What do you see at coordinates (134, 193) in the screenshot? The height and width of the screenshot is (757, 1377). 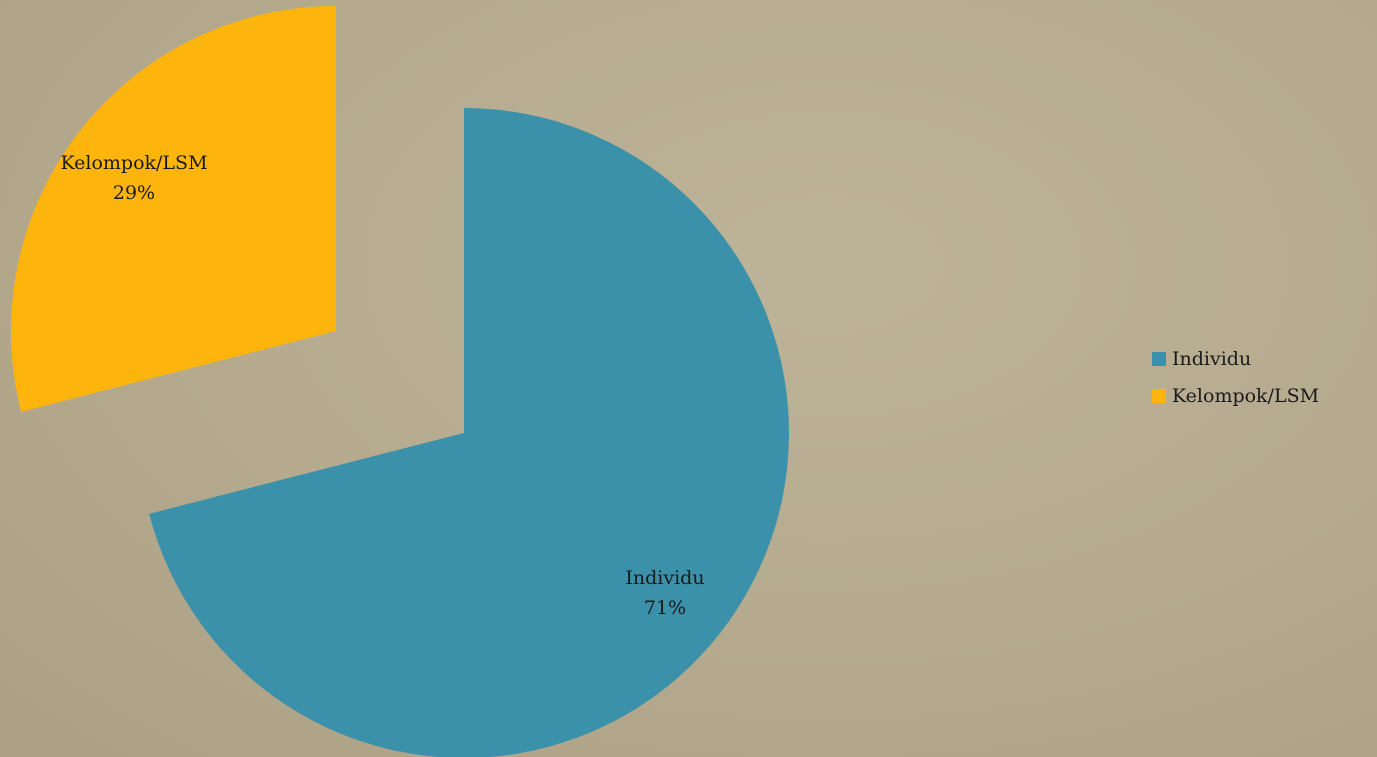 I see `slice-value-kelompok-lsm: 29%` at bounding box center [134, 193].